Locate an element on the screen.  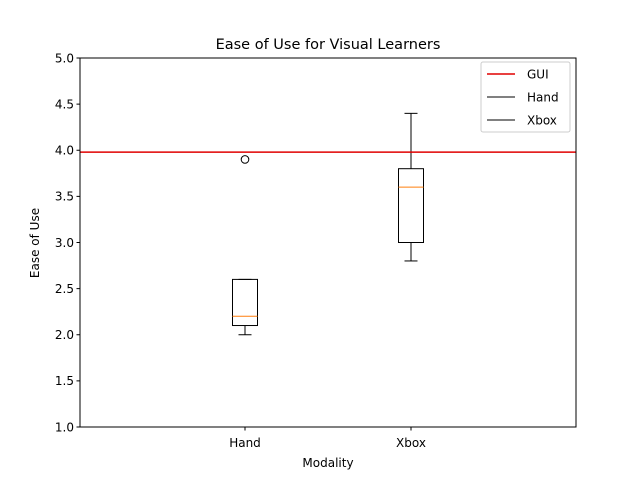
y-tick-label: 3.0 is located at coordinates (64, 243).